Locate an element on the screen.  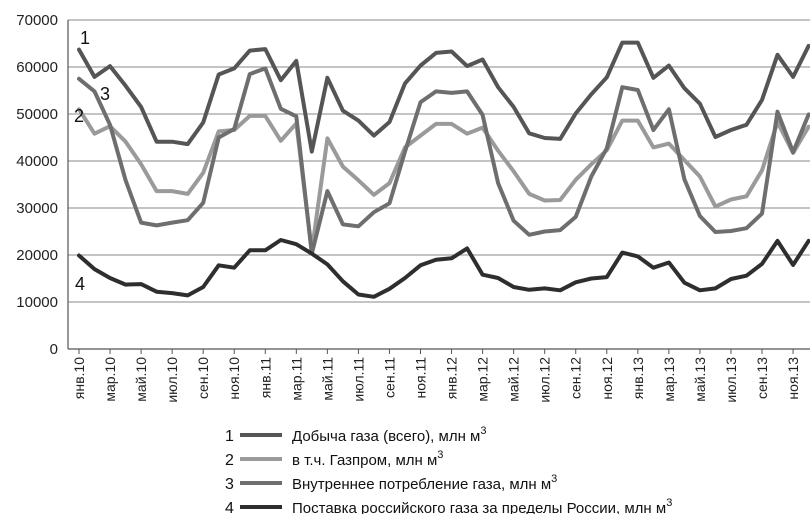
y-tick-label: 30000 is located at coordinates (37, 208).